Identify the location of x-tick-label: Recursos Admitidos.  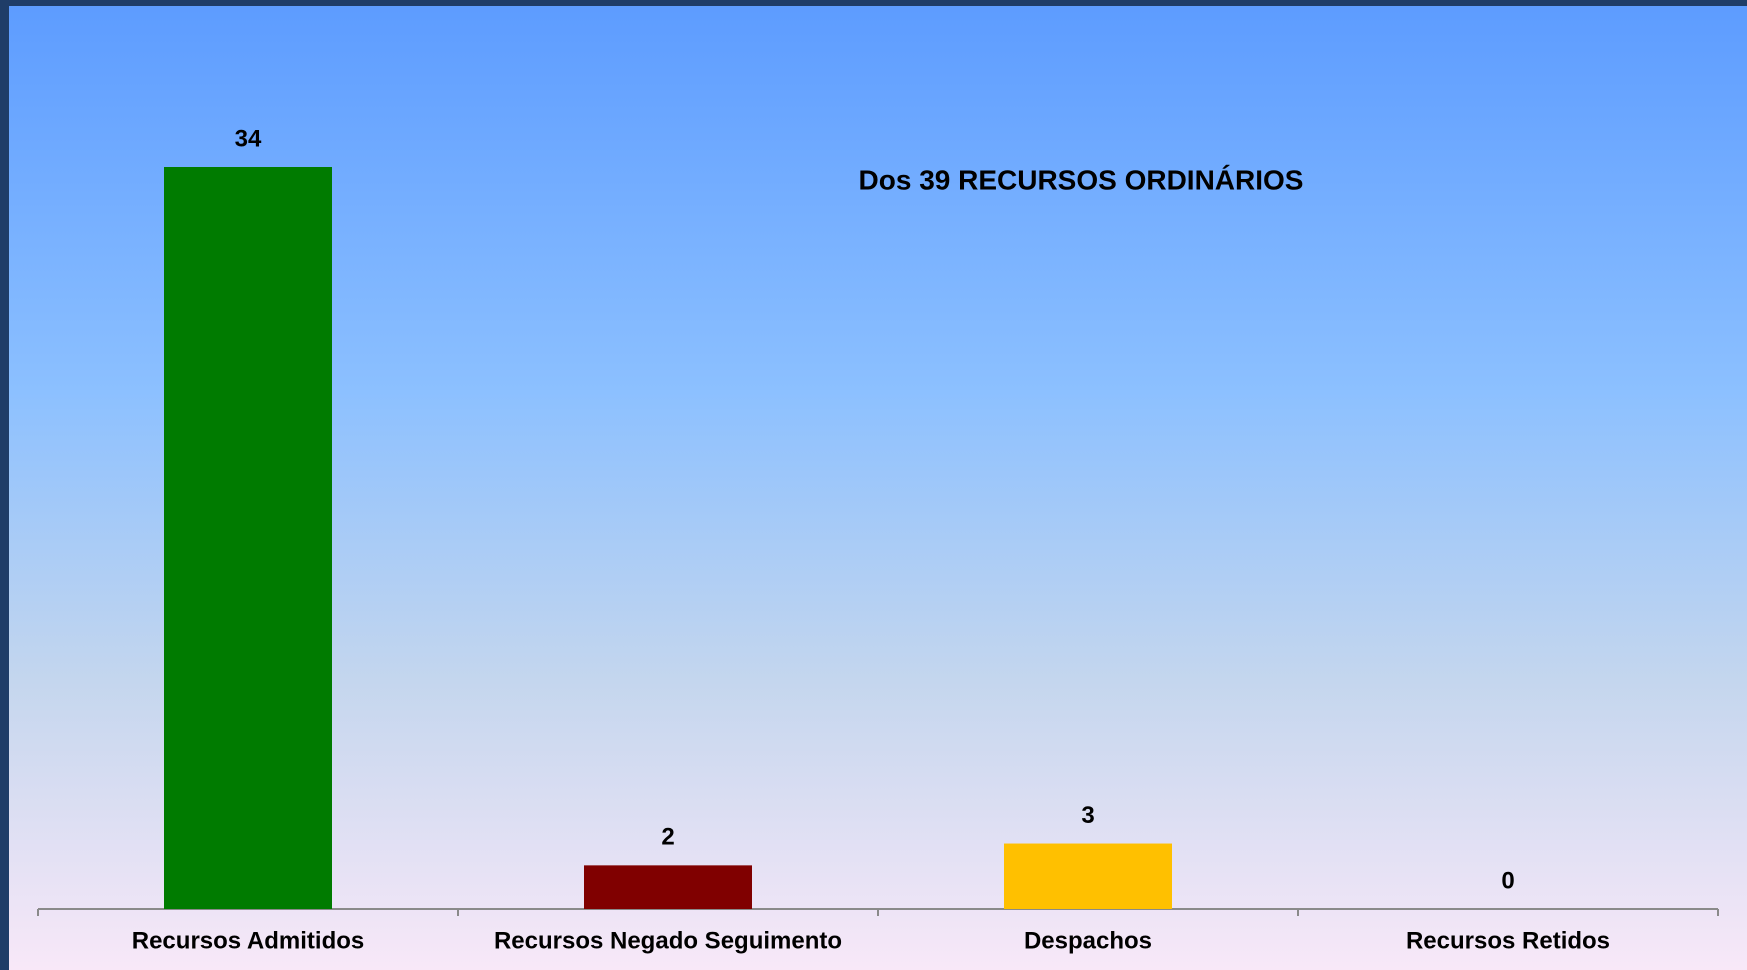
(248, 940).